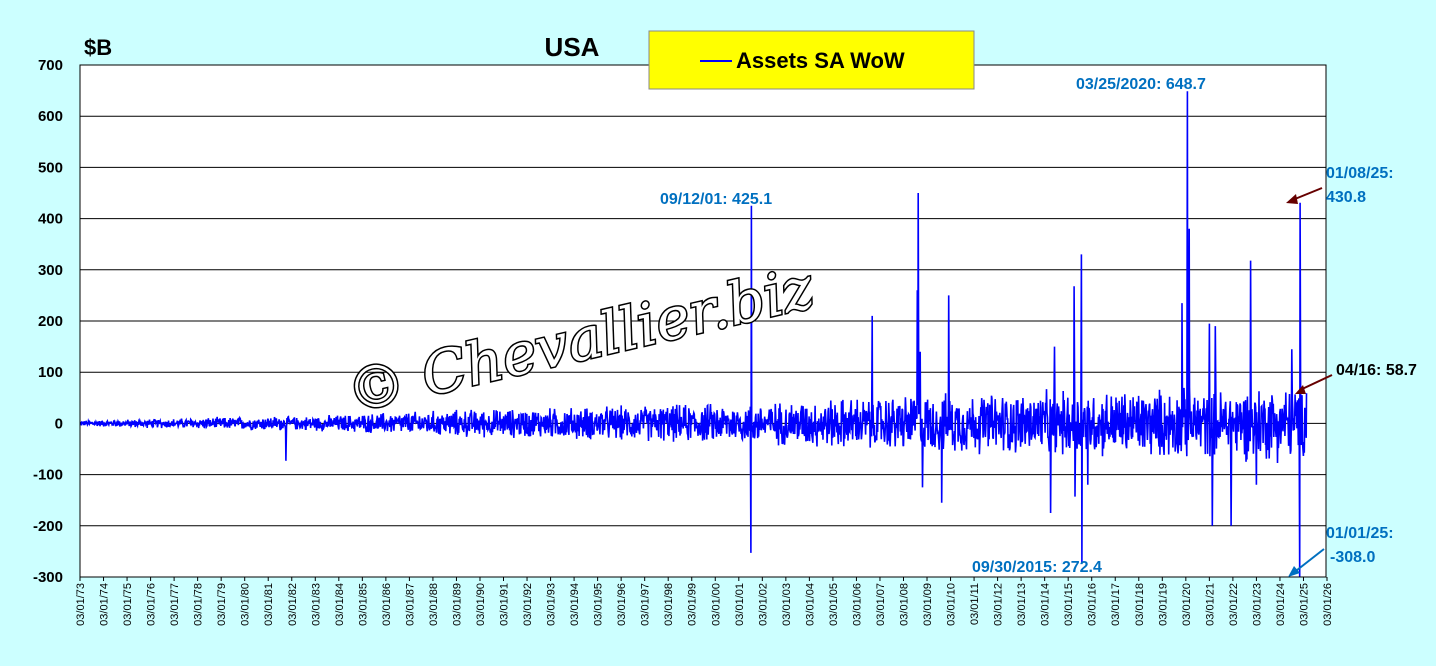 The width and height of the screenshot is (1436, 666). What do you see at coordinates (572, 47) in the screenshot?
I see `chart-title: USA` at bounding box center [572, 47].